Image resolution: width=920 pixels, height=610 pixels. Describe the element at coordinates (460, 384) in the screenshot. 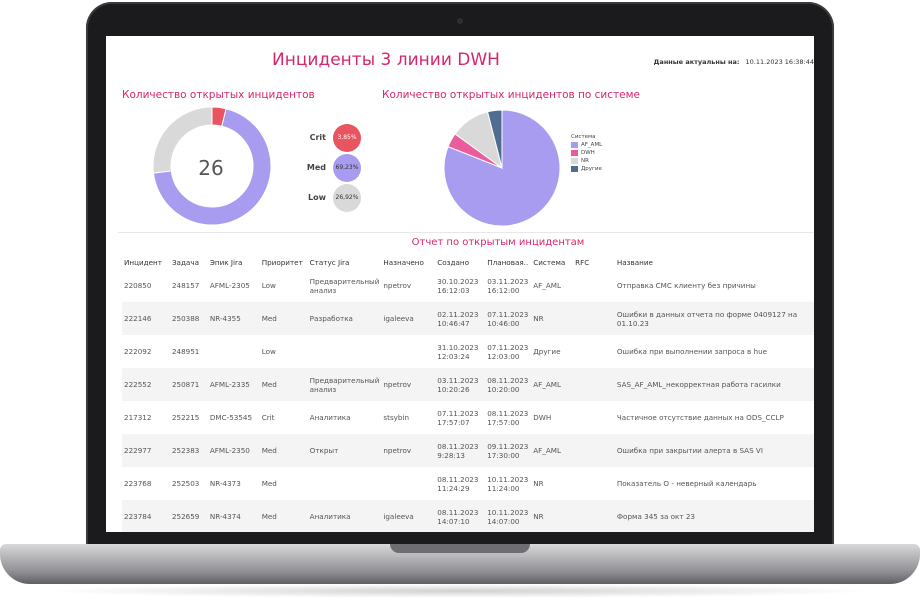

I see `cell-created: 03.11.2023 10:20:26` at that location.